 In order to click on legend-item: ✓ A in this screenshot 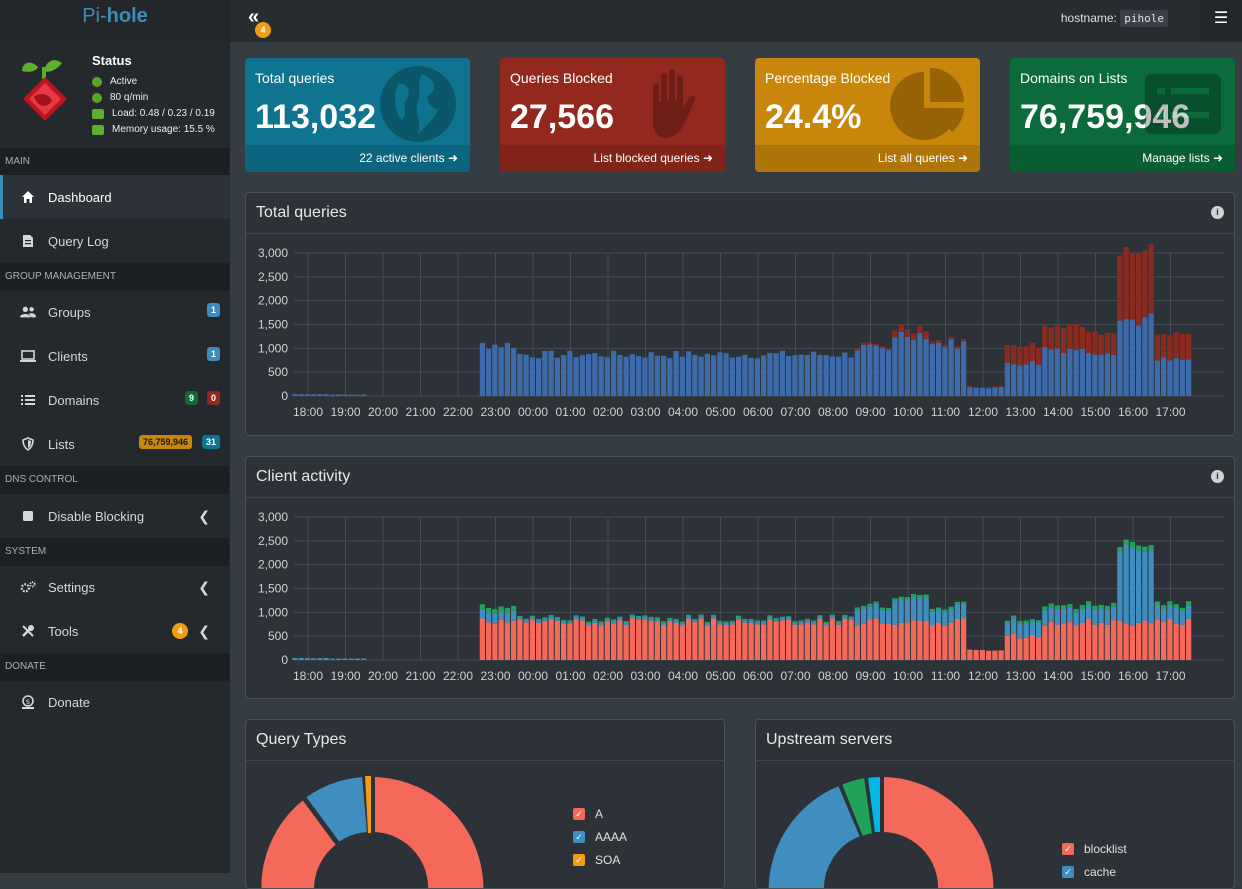, I will do `click(600, 813)`.